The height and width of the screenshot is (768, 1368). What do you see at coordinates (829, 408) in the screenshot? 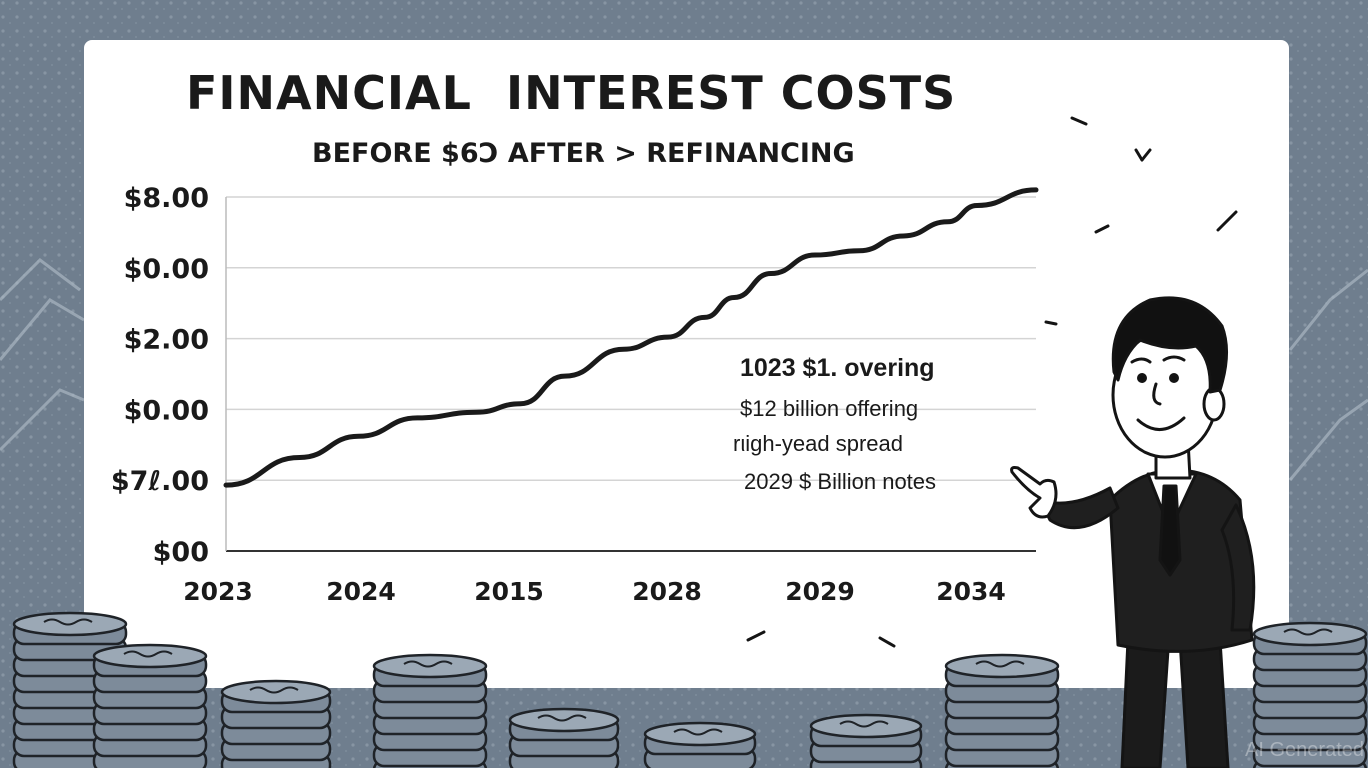
I see `annotation-line: $12 billion offering` at bounding box center [829, 408].